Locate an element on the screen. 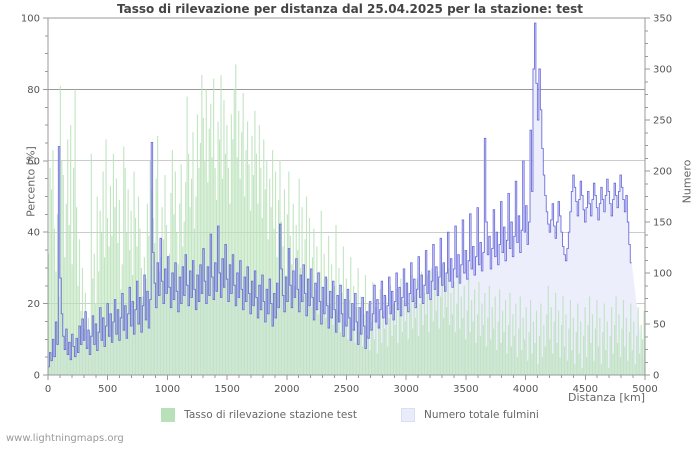  svg-text: 3500 is located at coordinates (465, 389).